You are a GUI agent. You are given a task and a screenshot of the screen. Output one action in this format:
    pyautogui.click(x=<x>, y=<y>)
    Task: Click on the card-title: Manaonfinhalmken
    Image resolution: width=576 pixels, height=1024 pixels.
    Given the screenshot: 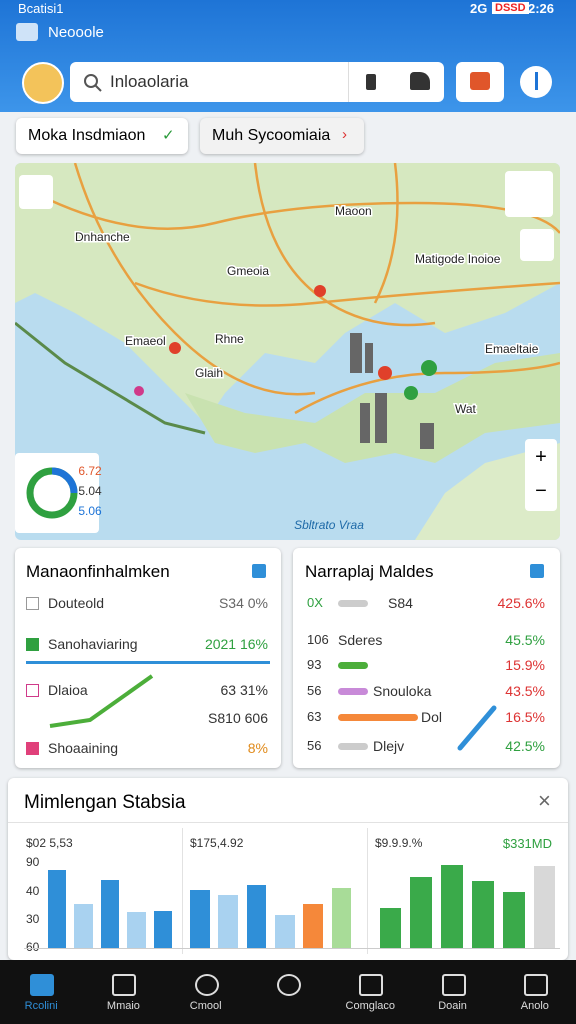 What is the action you would take?
    pyautogui.click(x=98, y=571)
    